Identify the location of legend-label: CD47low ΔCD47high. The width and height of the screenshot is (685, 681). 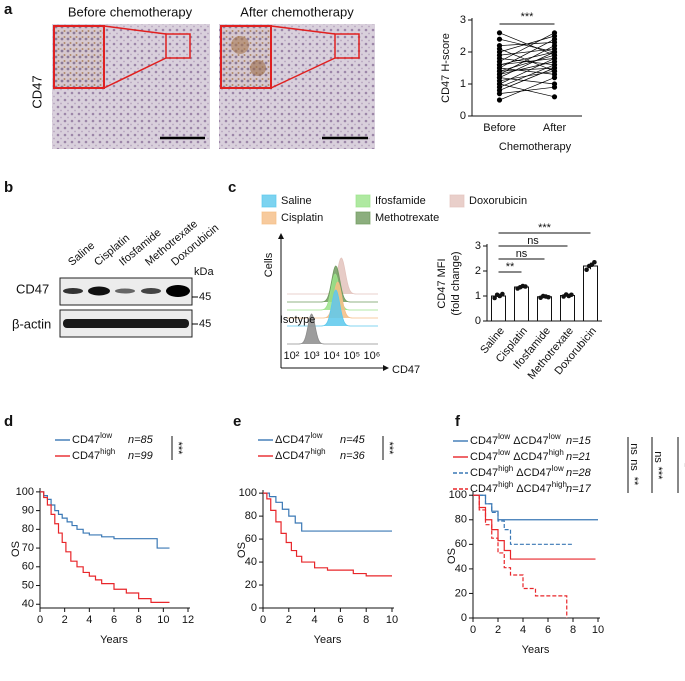
(517, 455).